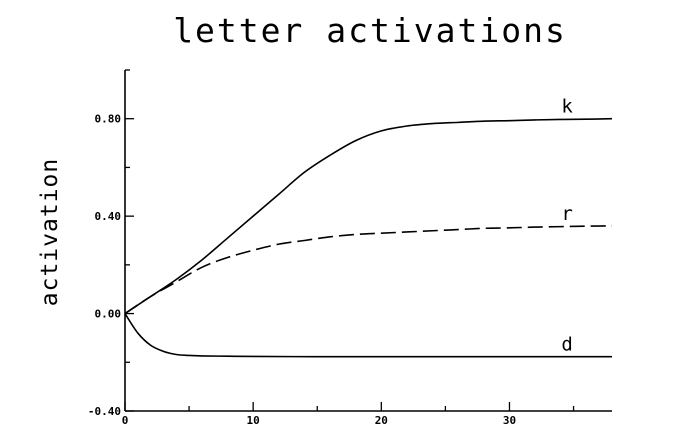  What do you see at coordinates (108, 119) in the screenshot?
I see `y-tick-label: 0.80` at bounding box center [108, 119].